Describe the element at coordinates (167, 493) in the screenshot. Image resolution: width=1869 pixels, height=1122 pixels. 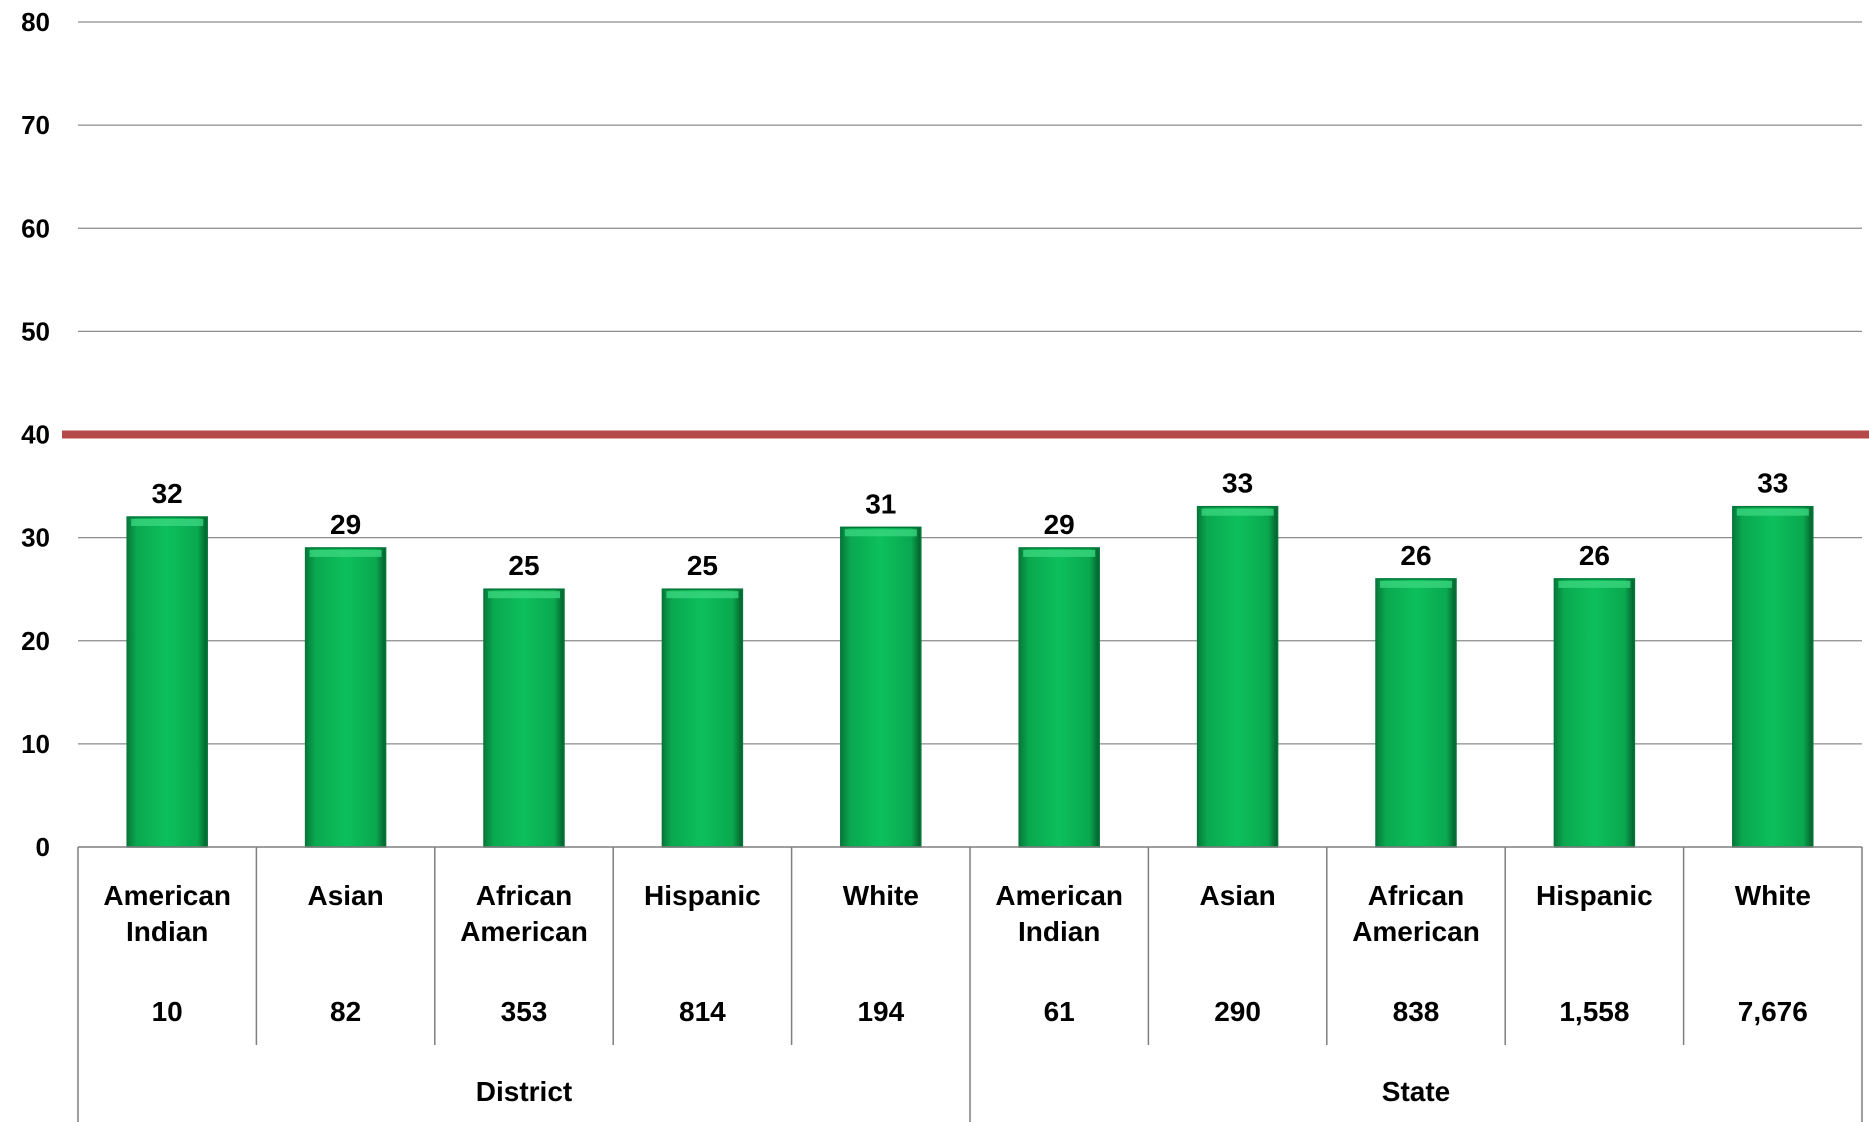
I see `data-label: 32` at that location.